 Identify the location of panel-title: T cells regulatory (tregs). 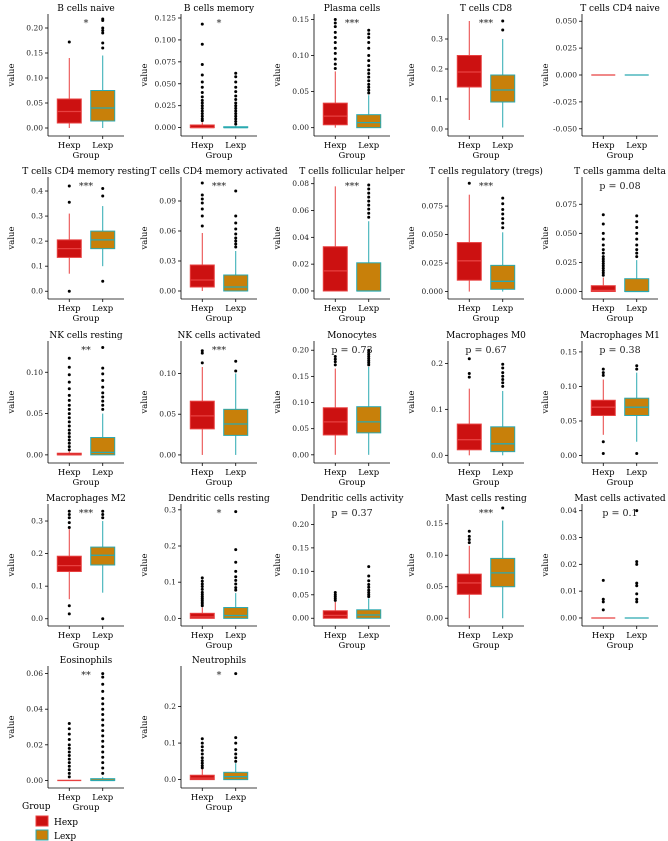
(486, 171).